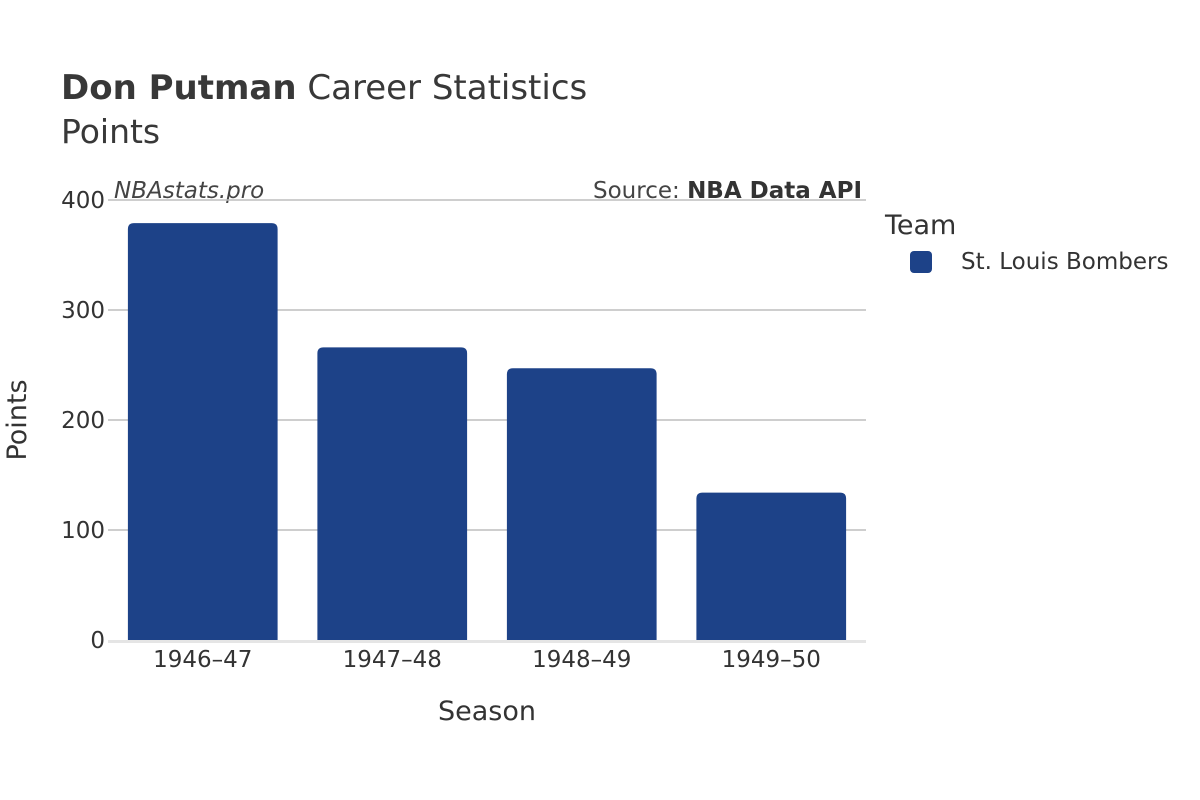  I want to click on legend: Team St. Louis Bombers, so click(1026, 242).